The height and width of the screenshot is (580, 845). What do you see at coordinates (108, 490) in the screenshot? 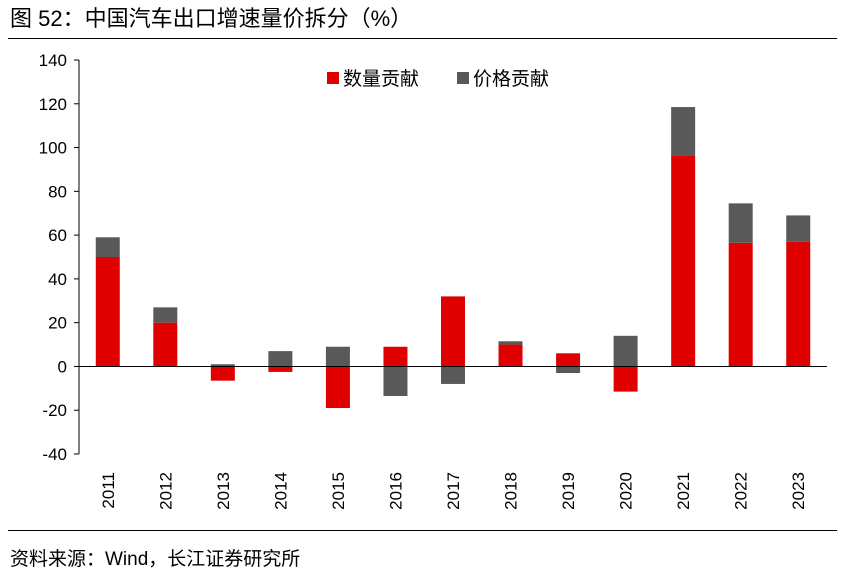
I see `x-tick-label: 2011` at bounding box center [108, 490].